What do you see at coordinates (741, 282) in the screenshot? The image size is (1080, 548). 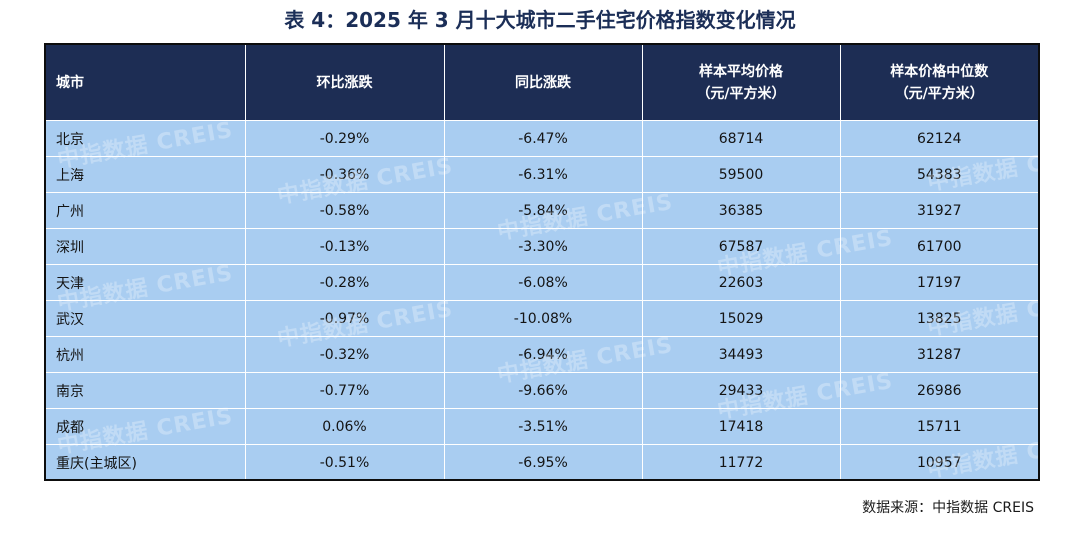 I see `cell-average-price: 22603` at bounding box center [741, 282].